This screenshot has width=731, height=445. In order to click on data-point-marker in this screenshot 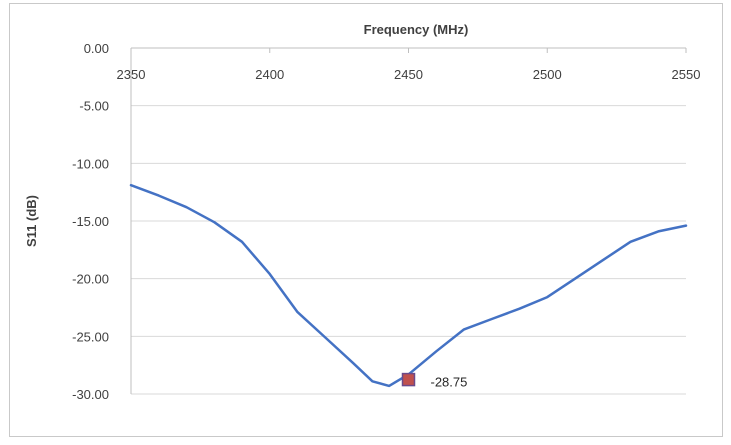, I will do `click(408, 379)`.